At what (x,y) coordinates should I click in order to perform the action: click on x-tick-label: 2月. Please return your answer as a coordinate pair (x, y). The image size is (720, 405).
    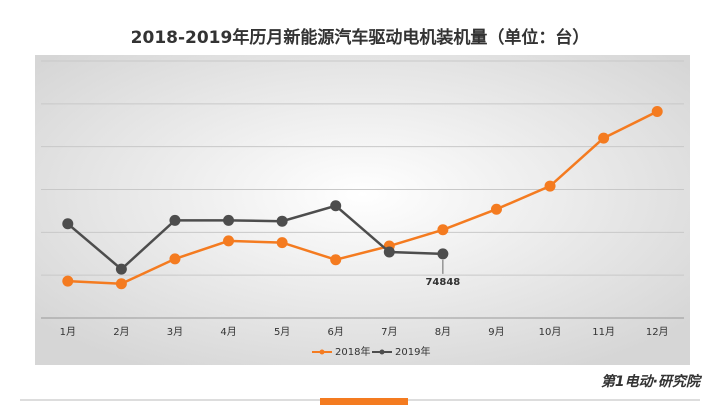
    Looking at the image, I should click on (121, 332).